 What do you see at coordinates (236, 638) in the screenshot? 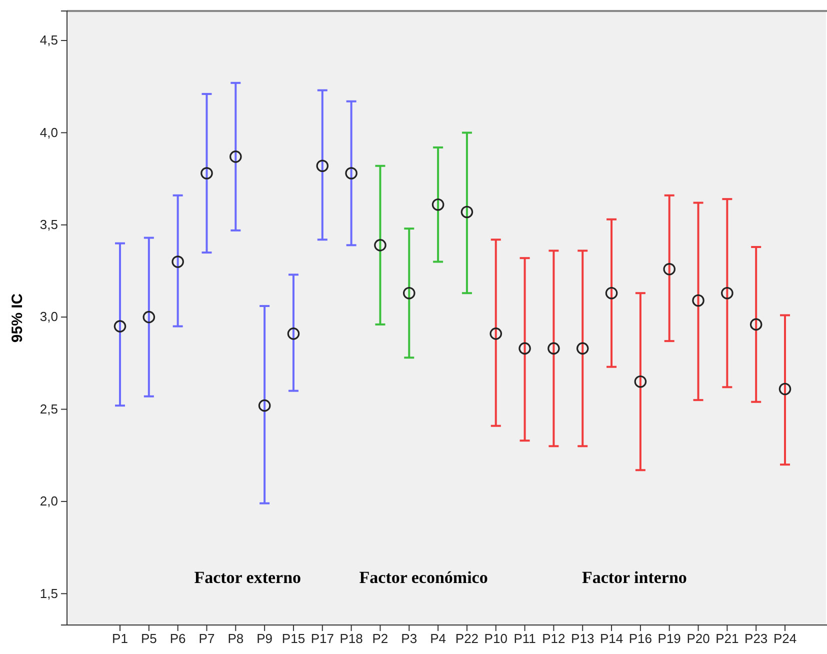
I see `x-tick-label: P8` at bounding box center [236, 638].